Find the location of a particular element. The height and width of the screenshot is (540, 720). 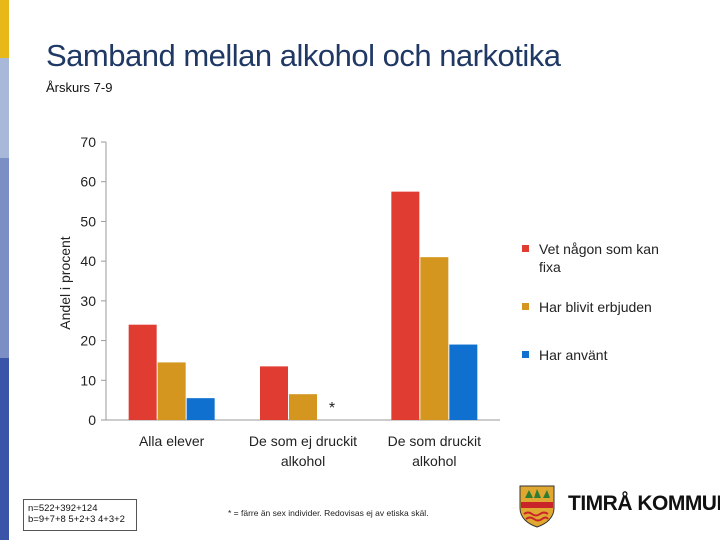

legend-label: Har använt is located at coordinates (573, 355).